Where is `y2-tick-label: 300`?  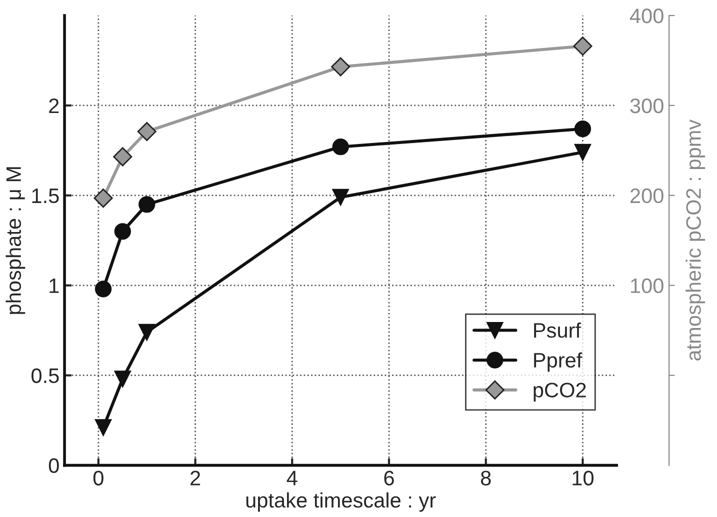
y2-tick-label: 300 is located at coordinates (647, 106).